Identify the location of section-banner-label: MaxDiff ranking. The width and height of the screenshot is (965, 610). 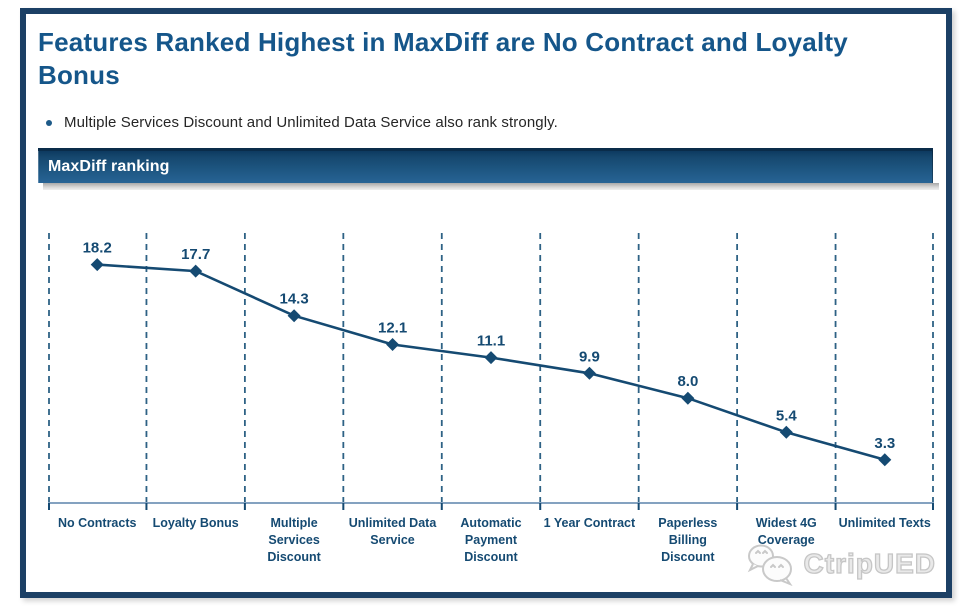
(109, 166).